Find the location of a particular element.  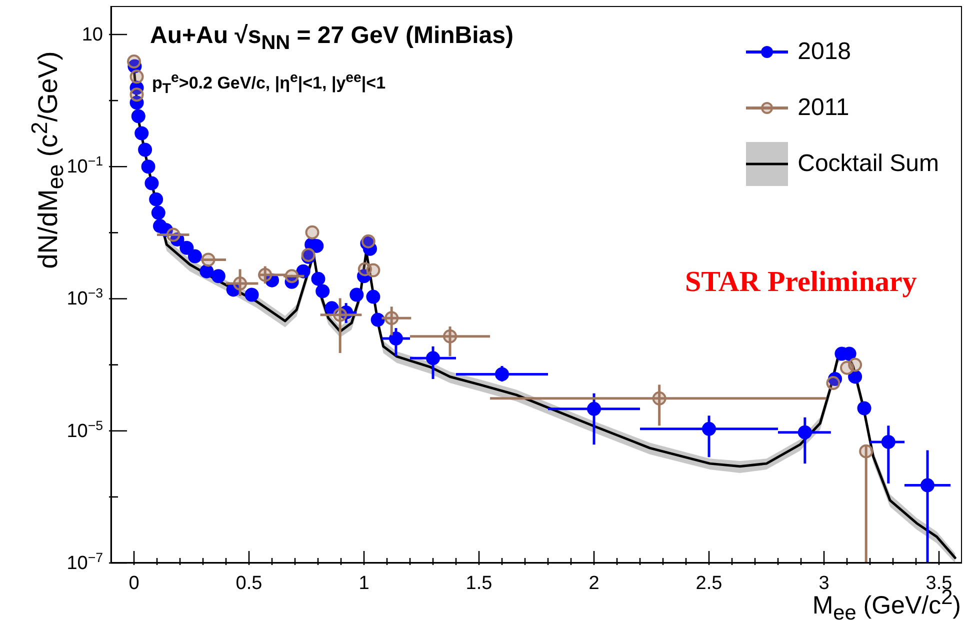

y-tick-label: 10$^{−1}$ is located at coordinates (84, 165).